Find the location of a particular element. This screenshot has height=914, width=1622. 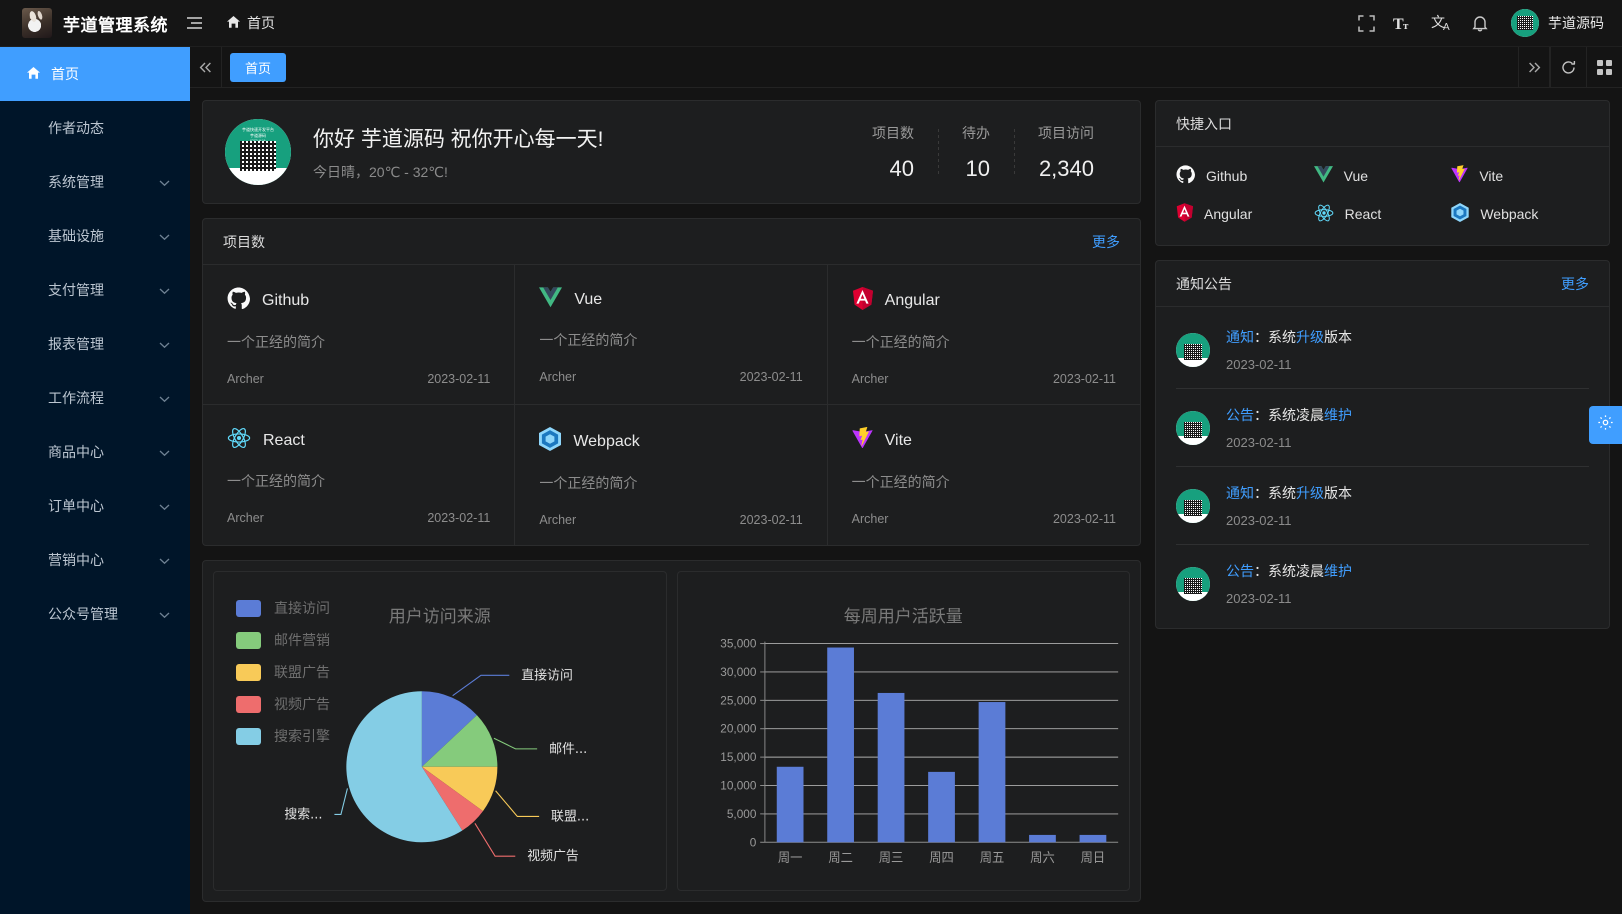

sidebar-item-label: 基础设施 is located at coordinates (76, 236).